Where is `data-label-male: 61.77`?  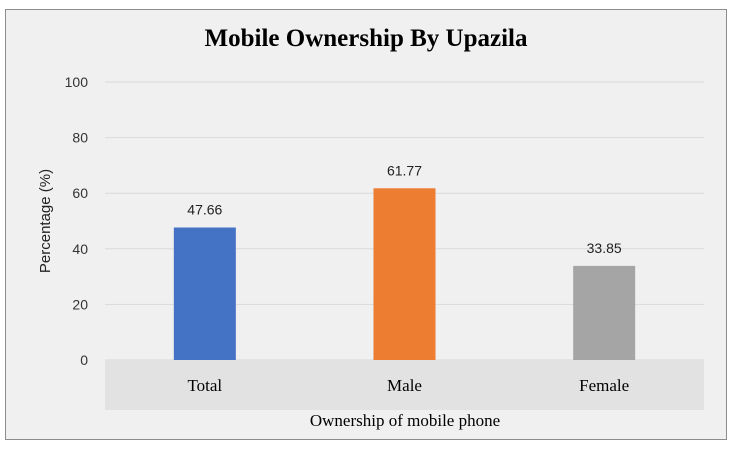
data-label-male: 61.77 is located at coordinates (404, 170).